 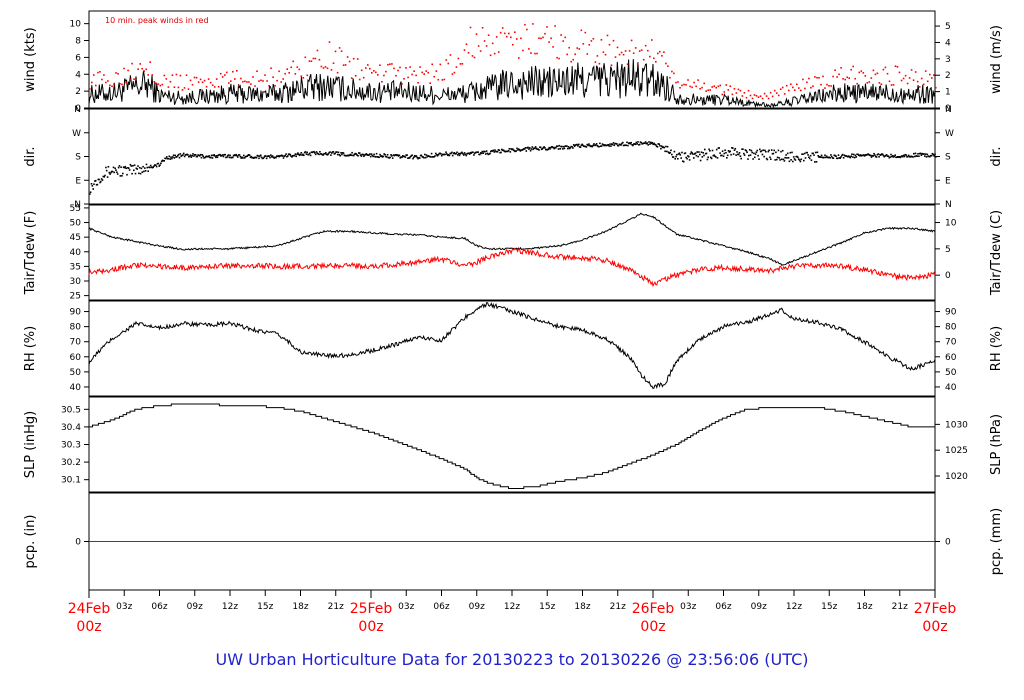 What do you see at coordinates (688, 607) in the screenshot?
I see `x-tick-label: 03z` at bounding box center [688, 607].